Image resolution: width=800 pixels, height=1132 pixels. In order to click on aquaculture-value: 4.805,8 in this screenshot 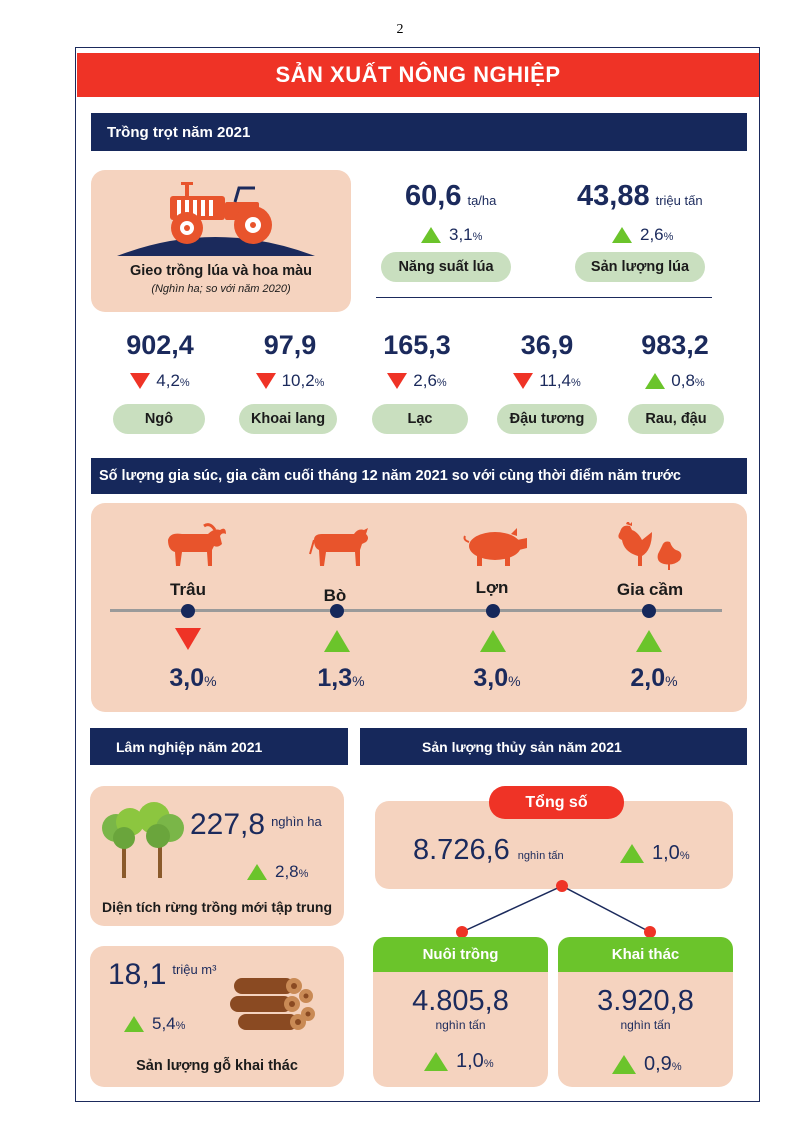, I will do `click(460, 1001)`.